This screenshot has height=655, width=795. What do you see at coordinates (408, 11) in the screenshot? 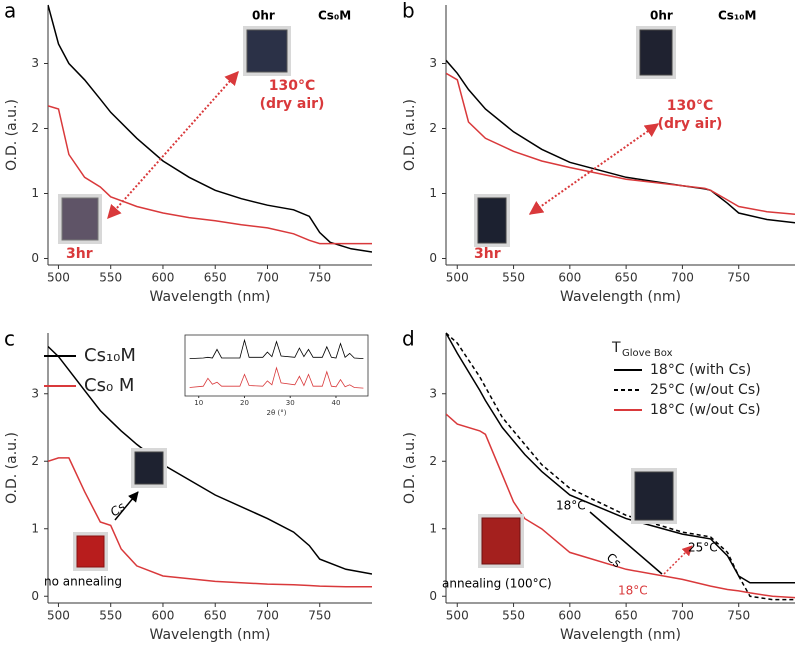
I see `panel-label: b` at bounding box center [408, 11].